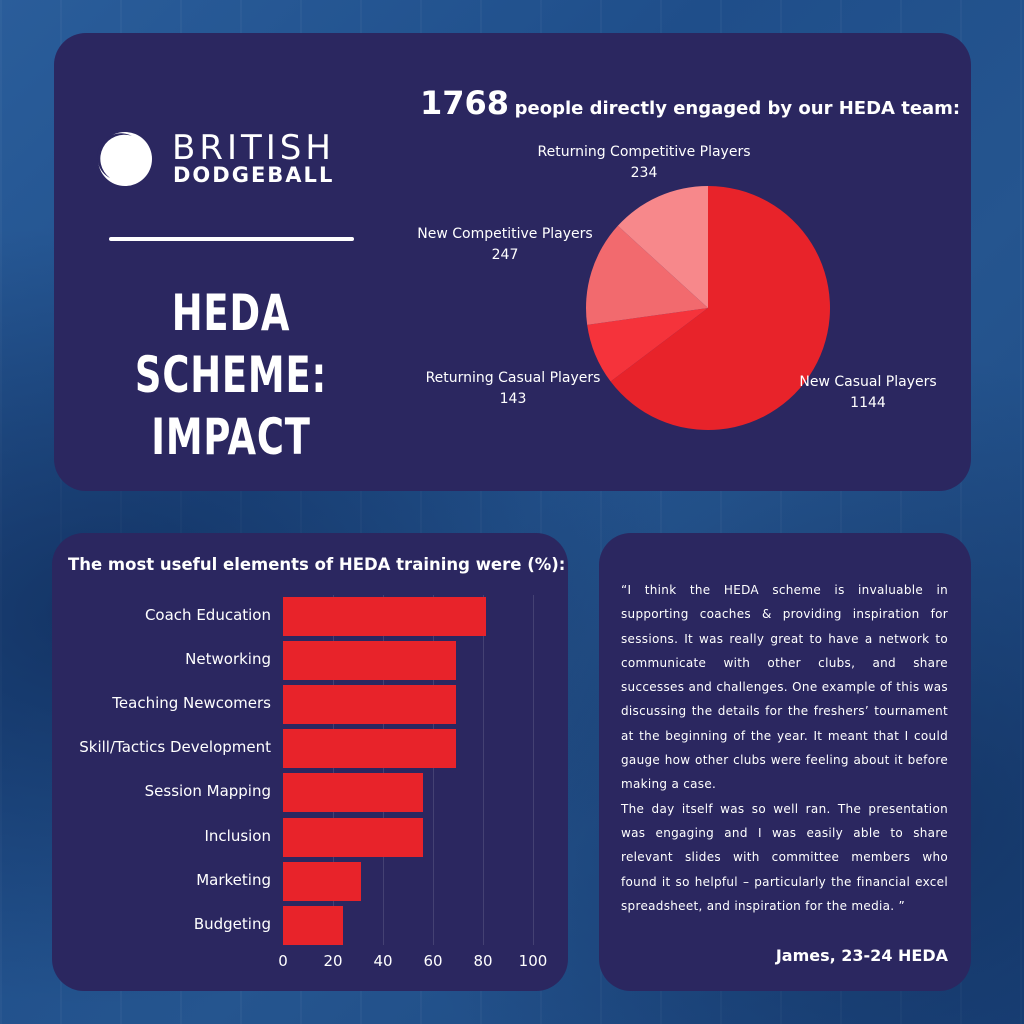 The image size is (1024, 1024). I want to click on bar-category-label: Marketing, so click(233, 879).